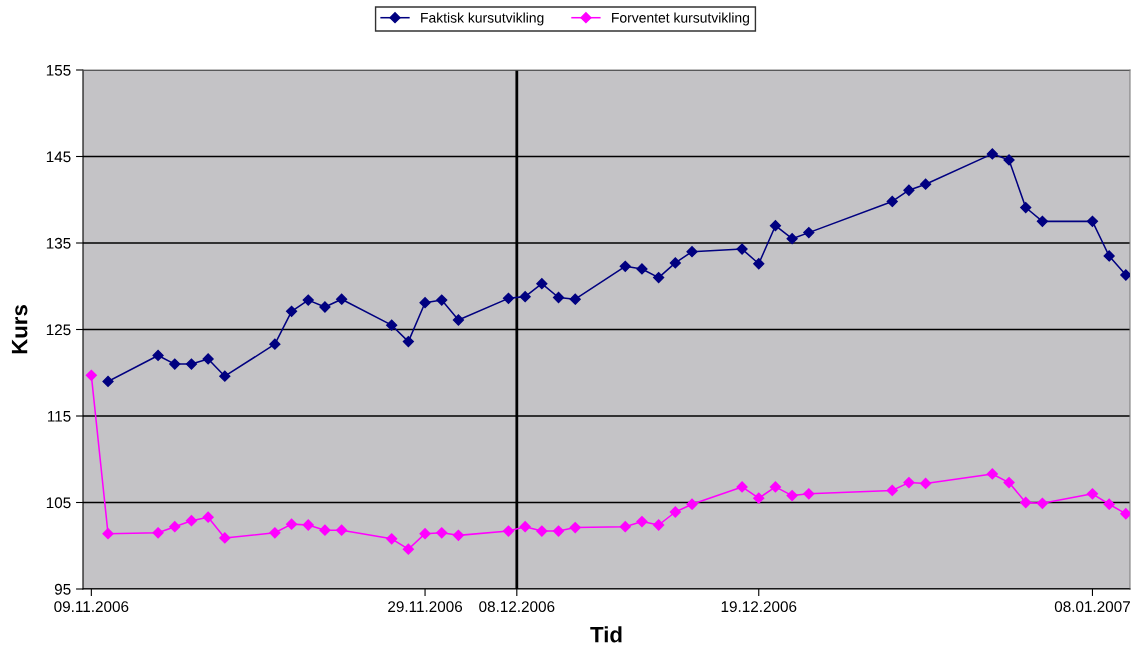 Image resolution: width=1131 pixels, height=657 pixels. Describe the element at coordinates (59, 416) in the screenshot. I see `y-tick-label: 115` at that location.